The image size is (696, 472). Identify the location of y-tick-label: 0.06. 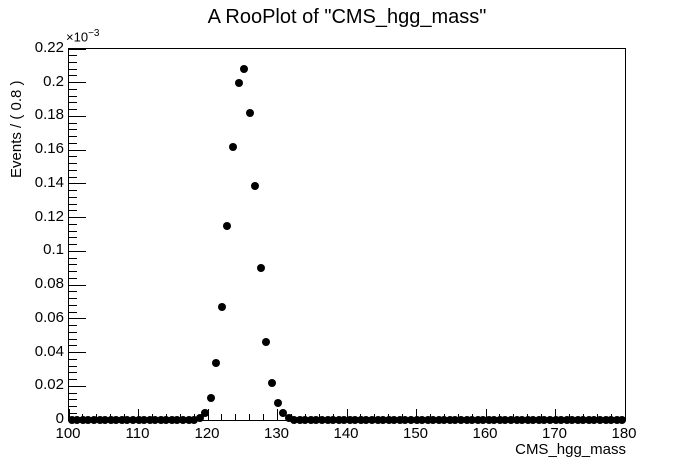
(49, 317).